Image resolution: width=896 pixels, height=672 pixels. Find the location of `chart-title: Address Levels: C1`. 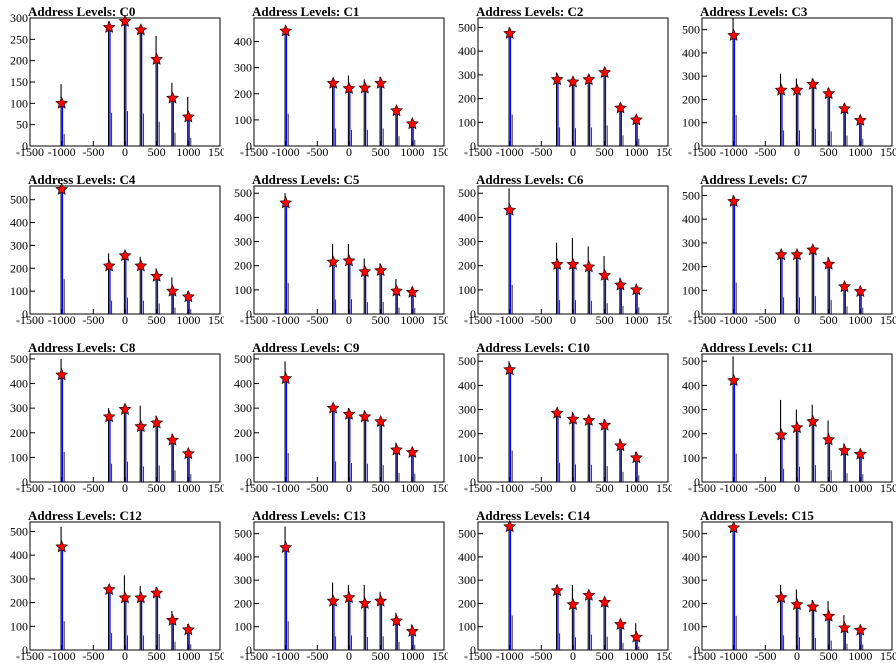

chart-title: Address Levels: C1 is located at coordinates (306, 11).